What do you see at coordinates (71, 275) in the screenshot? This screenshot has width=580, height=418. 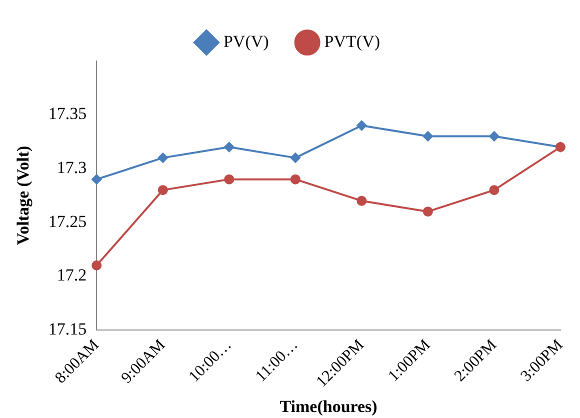 I see `y-tick-label: 17.2` at bounding box center [71, 275].